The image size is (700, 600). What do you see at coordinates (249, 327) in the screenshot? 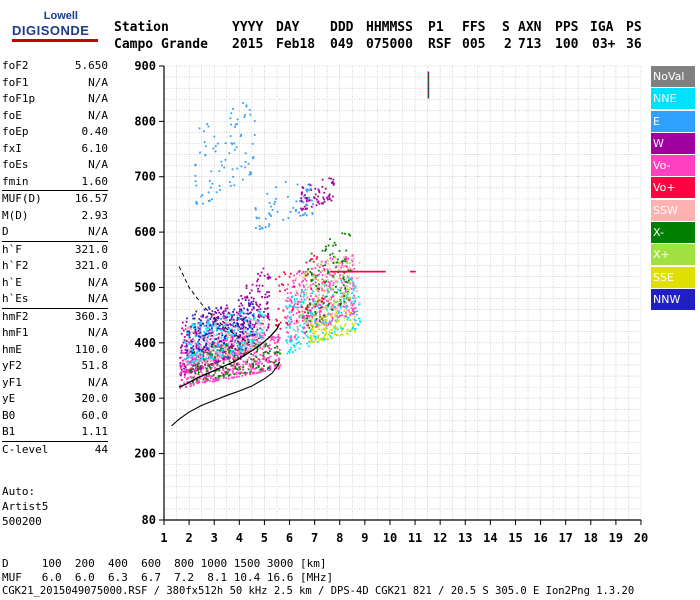
I see `echo-point-nnw` at bounding box center [249, 327].